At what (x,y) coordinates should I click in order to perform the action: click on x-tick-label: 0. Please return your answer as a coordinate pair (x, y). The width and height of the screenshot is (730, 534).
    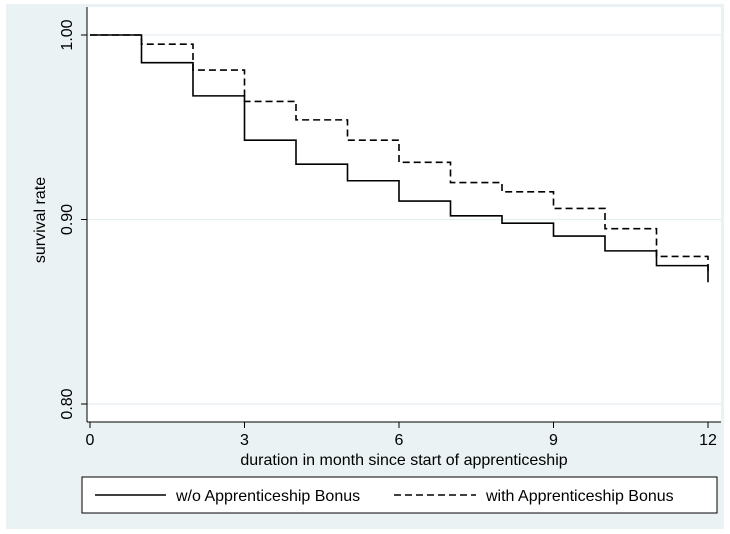
    Looking at the image, I should click on (90, 440).